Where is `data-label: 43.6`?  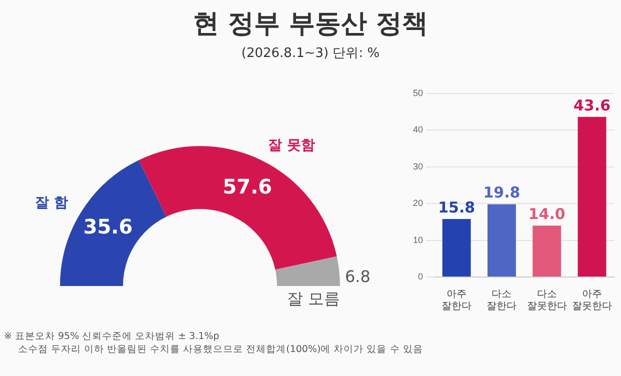
data-label: 43.6 is located at coordinates (592, 105).